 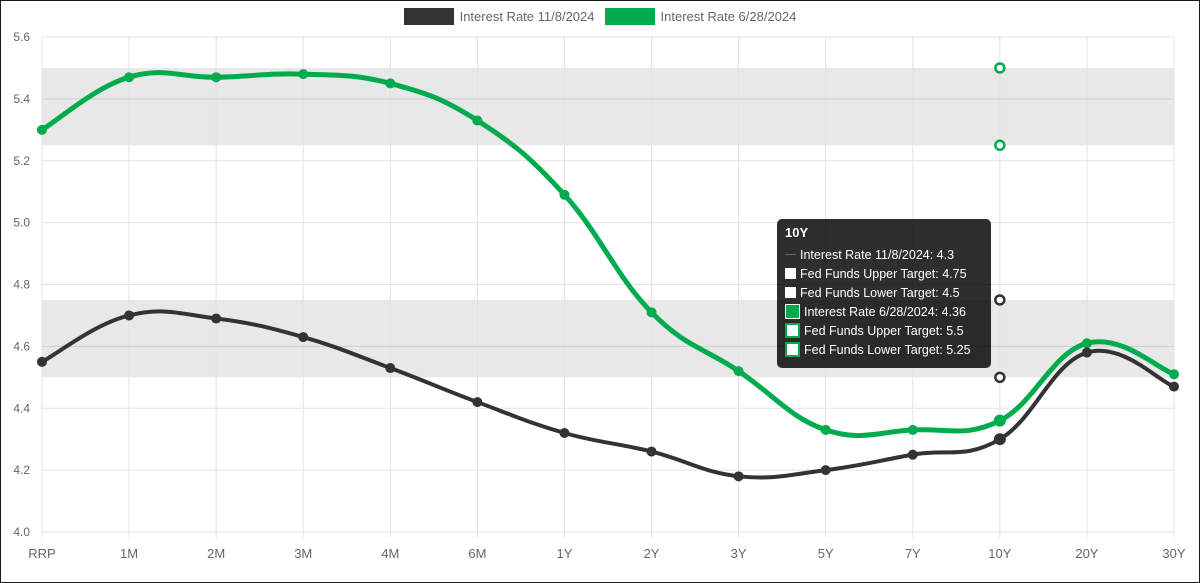 I want to click on target-markers, so click(x=1000, y=223).